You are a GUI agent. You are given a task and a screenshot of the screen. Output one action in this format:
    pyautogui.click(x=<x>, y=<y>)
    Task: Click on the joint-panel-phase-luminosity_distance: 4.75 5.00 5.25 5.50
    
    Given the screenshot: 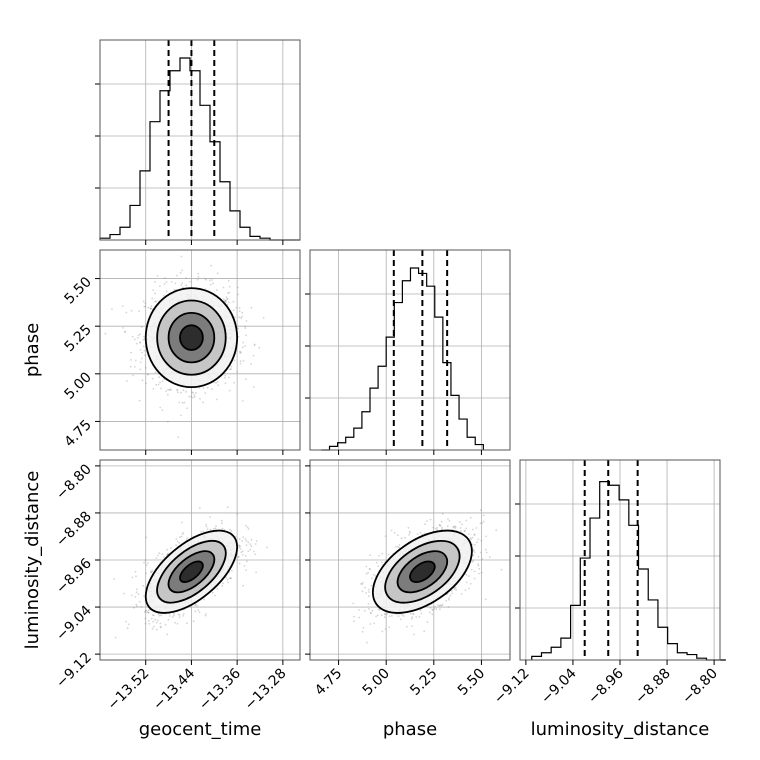 What is the action you would take?
    pyautogui.click(x=408, y=579)
    